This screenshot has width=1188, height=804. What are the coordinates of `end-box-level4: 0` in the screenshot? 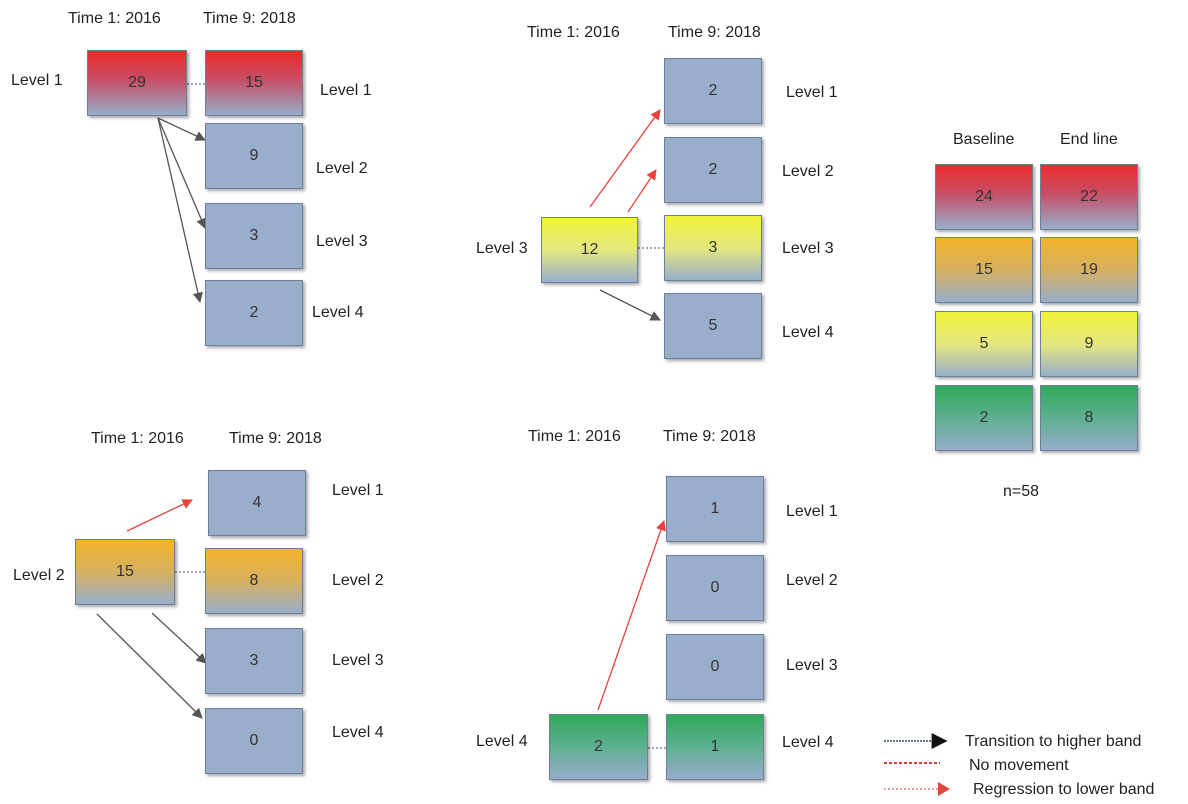 It's located at (254, 741).